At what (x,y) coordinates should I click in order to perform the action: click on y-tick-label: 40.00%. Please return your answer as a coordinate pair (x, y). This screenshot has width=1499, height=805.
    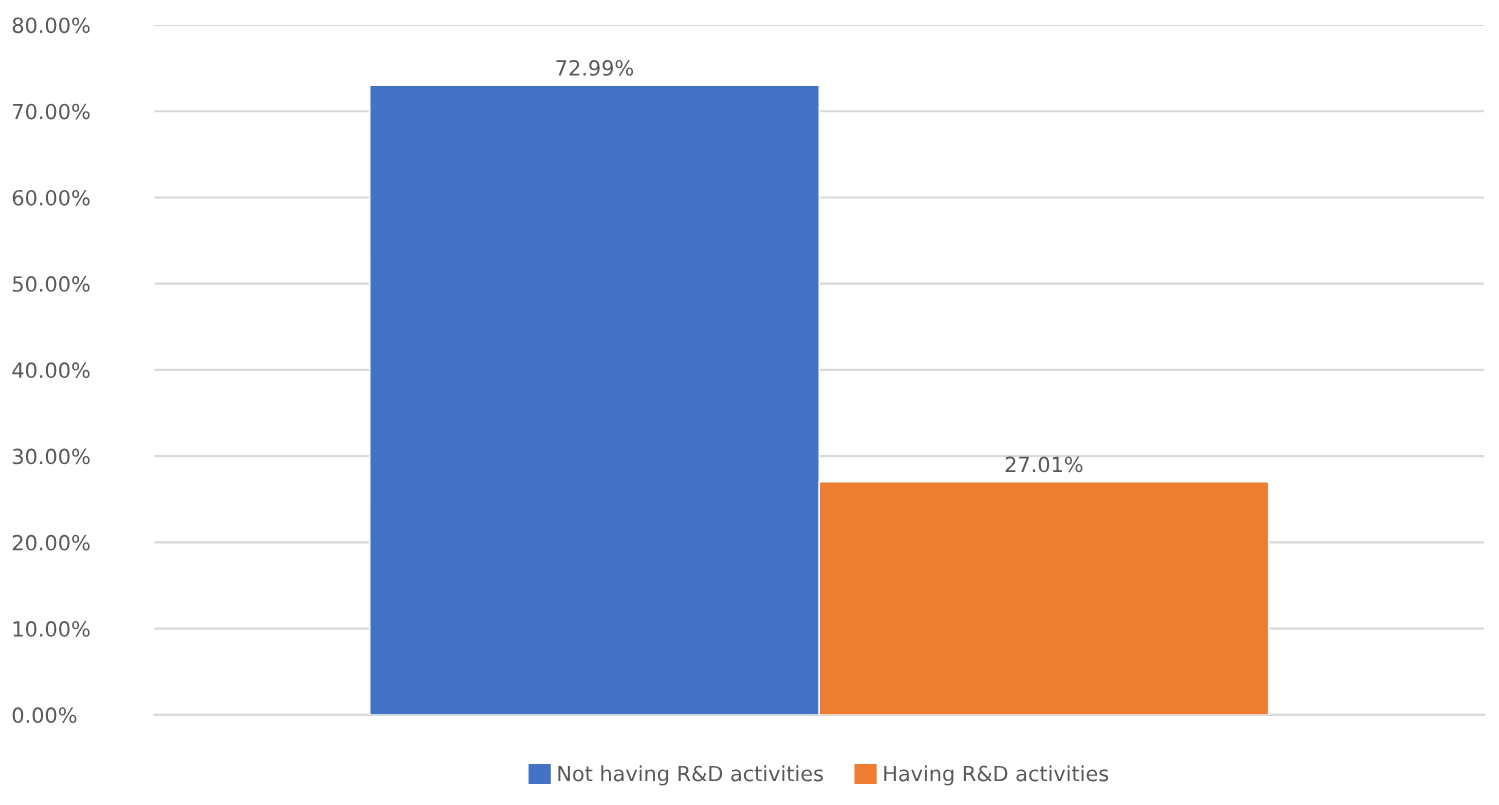
    Looking at the image, I should click on (51, 370).